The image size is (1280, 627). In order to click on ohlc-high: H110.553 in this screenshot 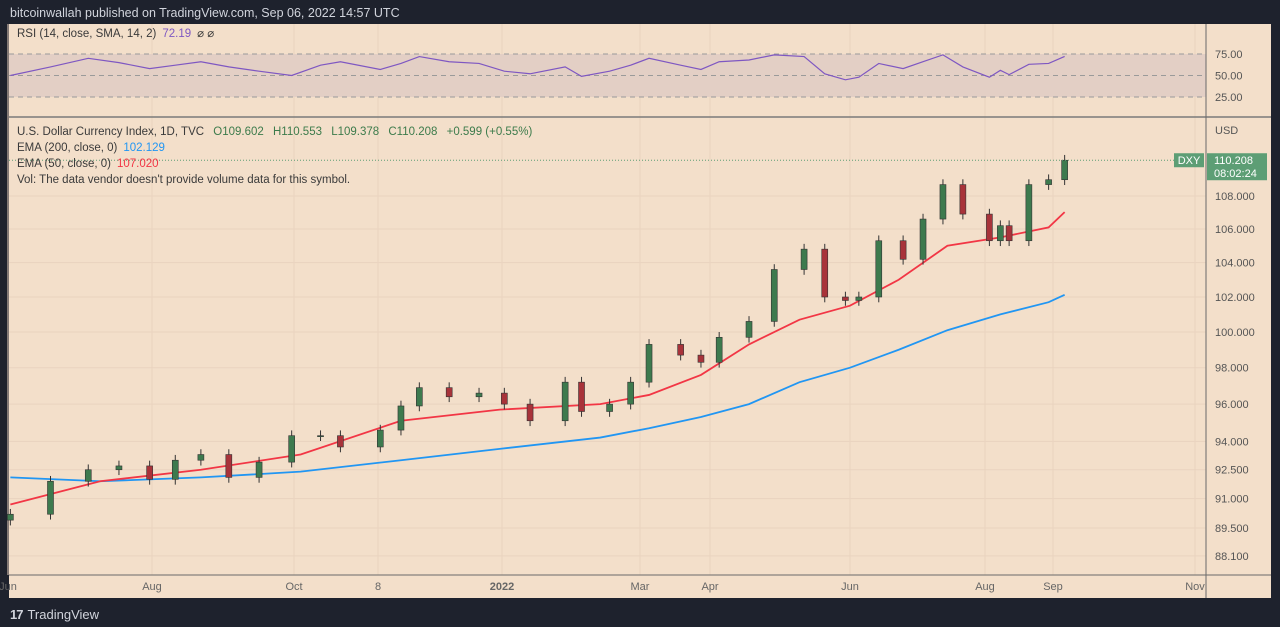, I will do `click(297, 132)`.